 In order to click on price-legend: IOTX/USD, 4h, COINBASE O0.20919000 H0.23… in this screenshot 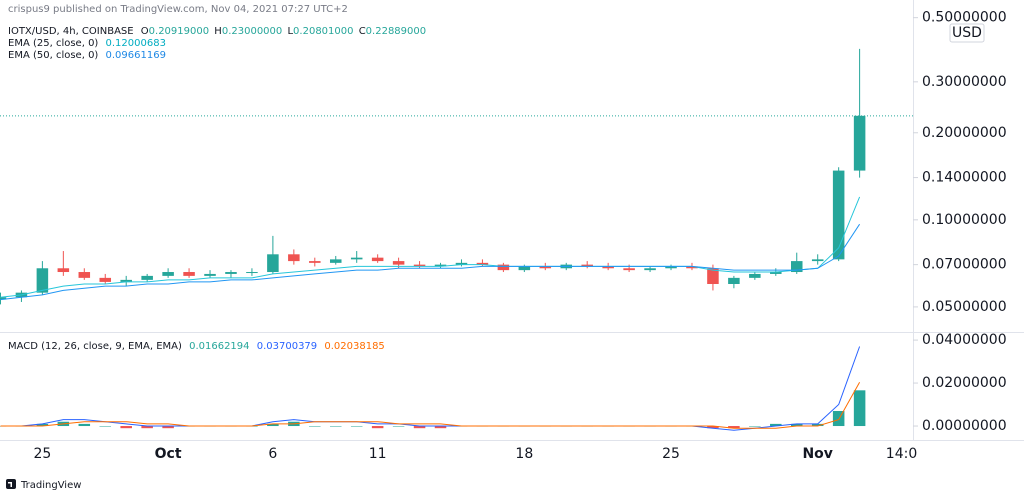, I will do `click(217, 31)`.